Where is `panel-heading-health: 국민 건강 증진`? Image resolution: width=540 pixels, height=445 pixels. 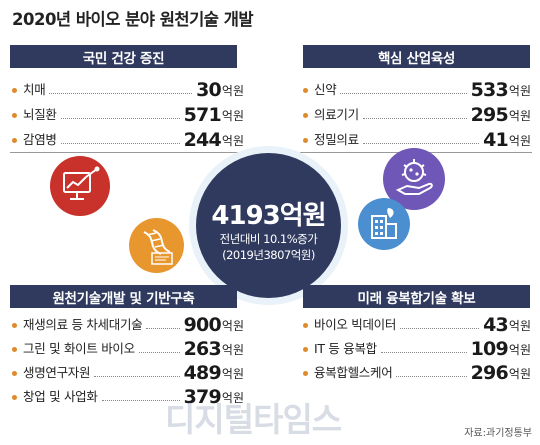
panel-heading-health: 국민 건강 증진 is located at coordinates (123, 56).